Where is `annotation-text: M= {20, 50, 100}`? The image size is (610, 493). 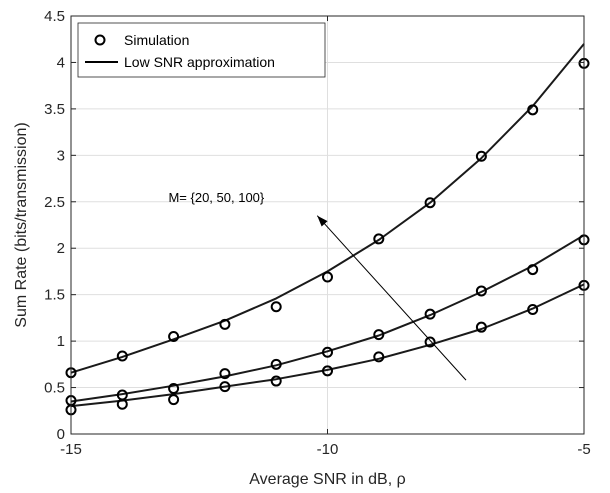 annotation-text: M= {20, 50, 100} is located at coordinates (216, 197).